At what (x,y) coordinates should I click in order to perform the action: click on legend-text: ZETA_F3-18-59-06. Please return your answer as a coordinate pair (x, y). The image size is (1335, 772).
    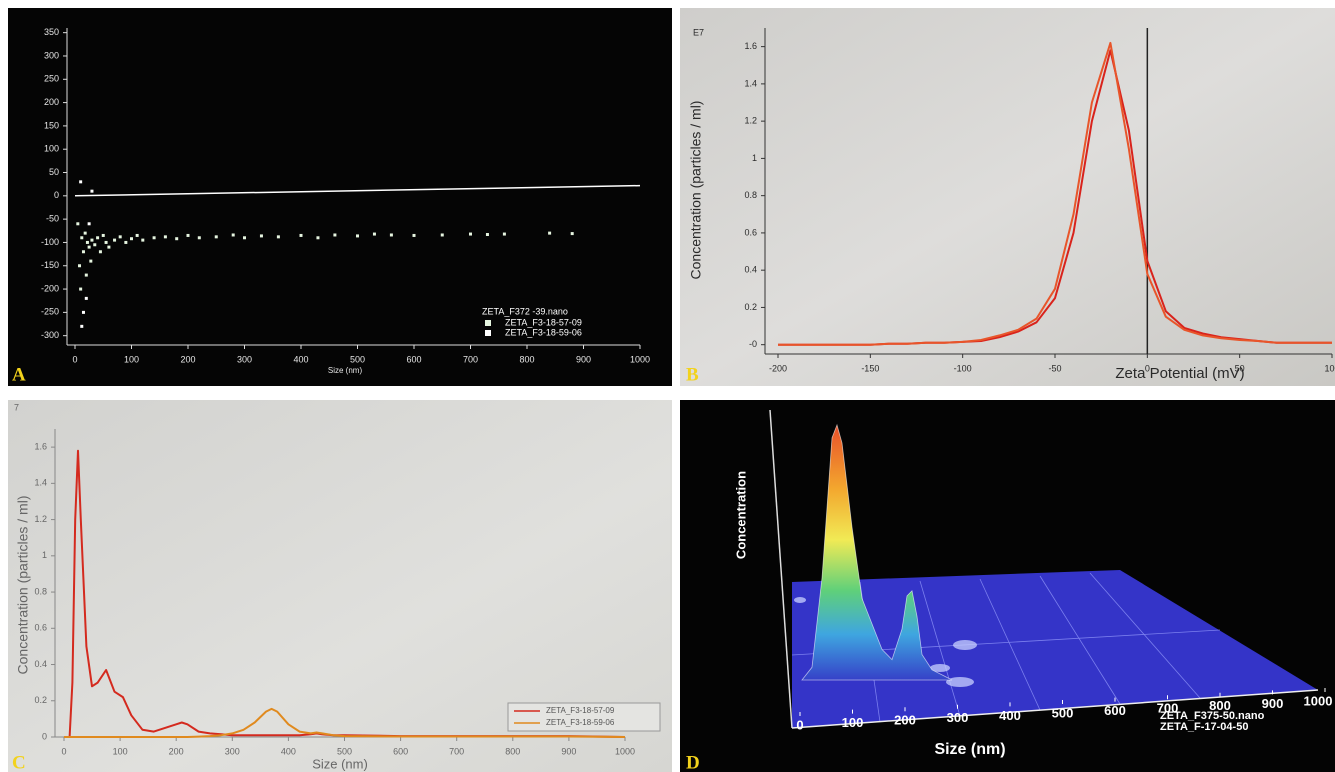
    Looking at the image, I should click on (543, 332).